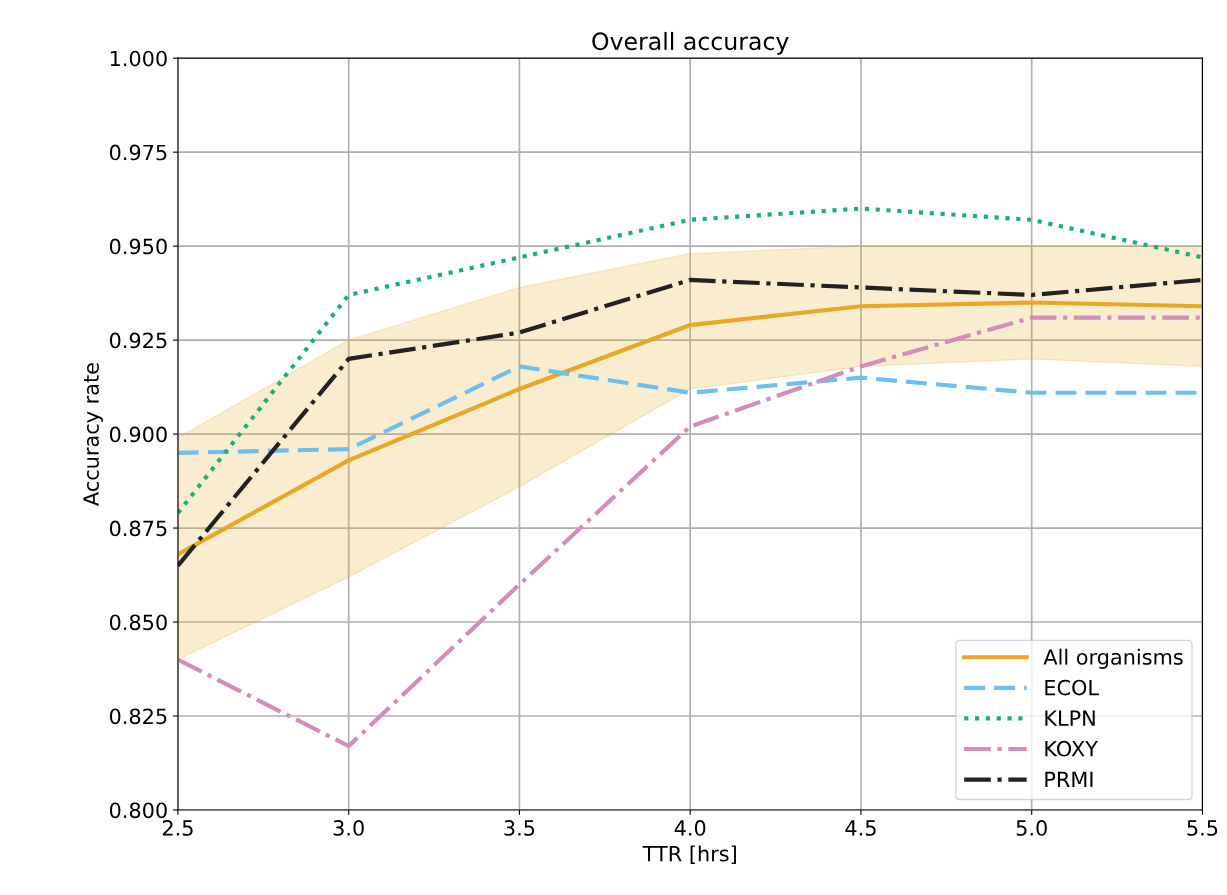  I want to click on y-tick-label: 0.825, so click(138, 716).